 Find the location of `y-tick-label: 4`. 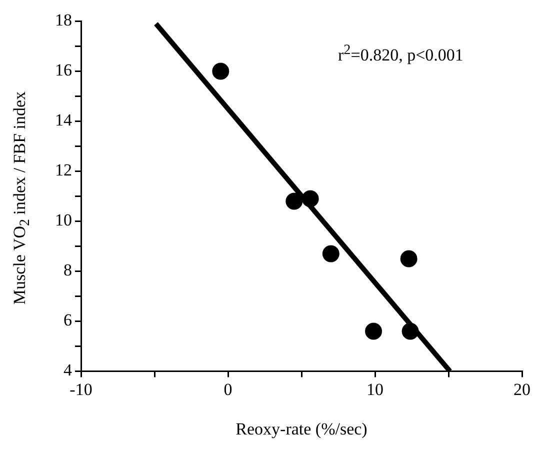

y-tick-label: 4 is located at coordinates (68, 370).